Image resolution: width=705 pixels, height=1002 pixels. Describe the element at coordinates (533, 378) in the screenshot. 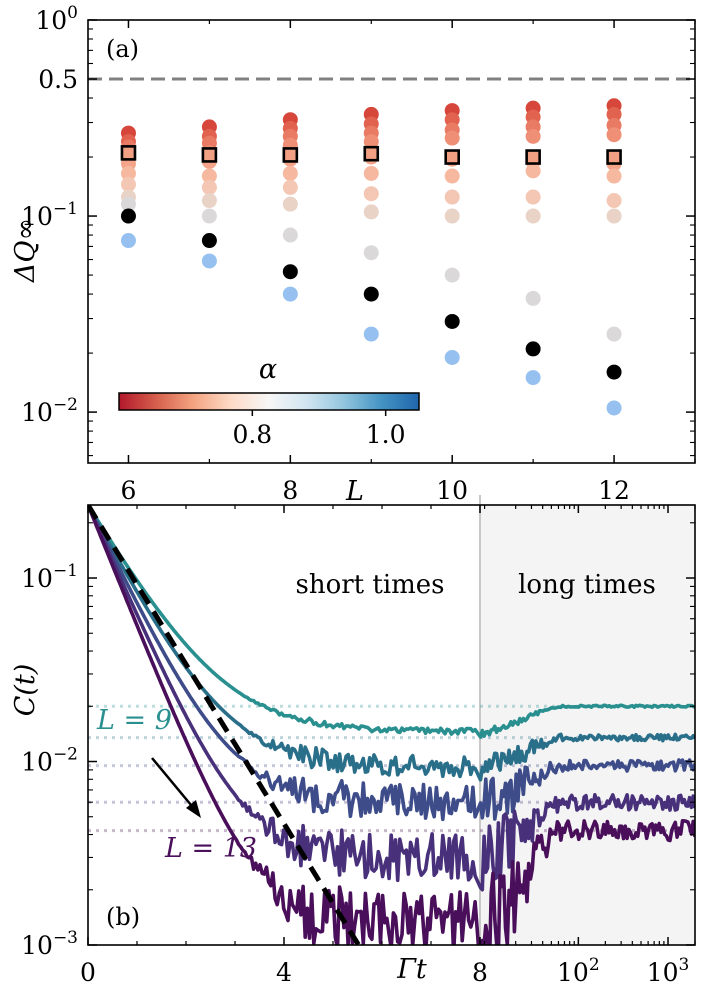

I see `point-alpha-0.95-L11` at that location.